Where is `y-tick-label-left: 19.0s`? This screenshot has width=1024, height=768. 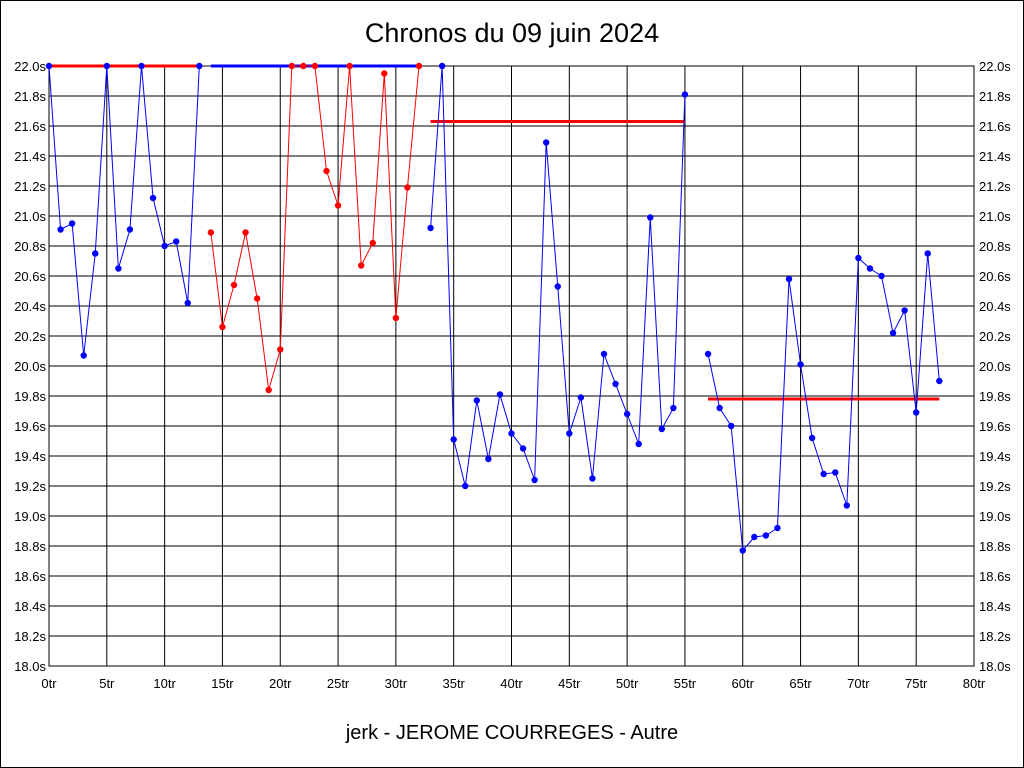 y-tick-label-left: 19.0s is located at coordinates (30, 516).